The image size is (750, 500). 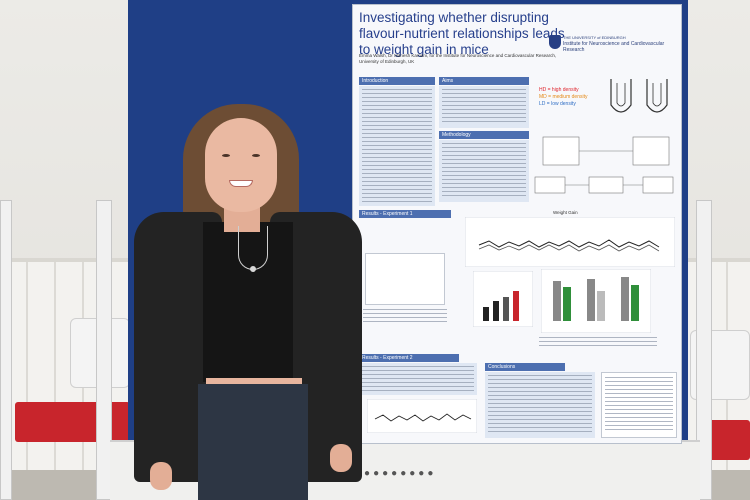 What do you see at coordinates (557, 104) in the screenshot?
I see `legend-ld: LD = low density` at bounding box center [557, 104].